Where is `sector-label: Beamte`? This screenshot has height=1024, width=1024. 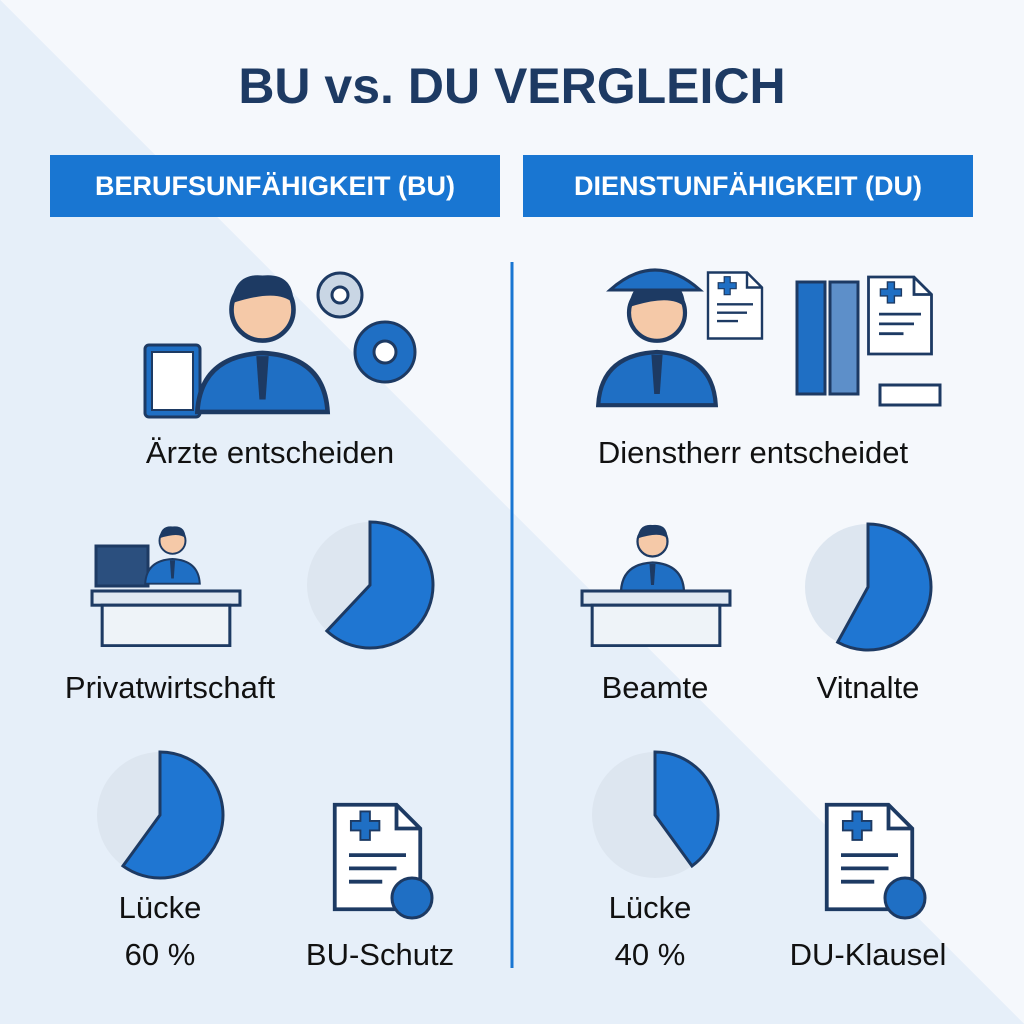 sector-label: Beamte is located at coordinates (655, 687).